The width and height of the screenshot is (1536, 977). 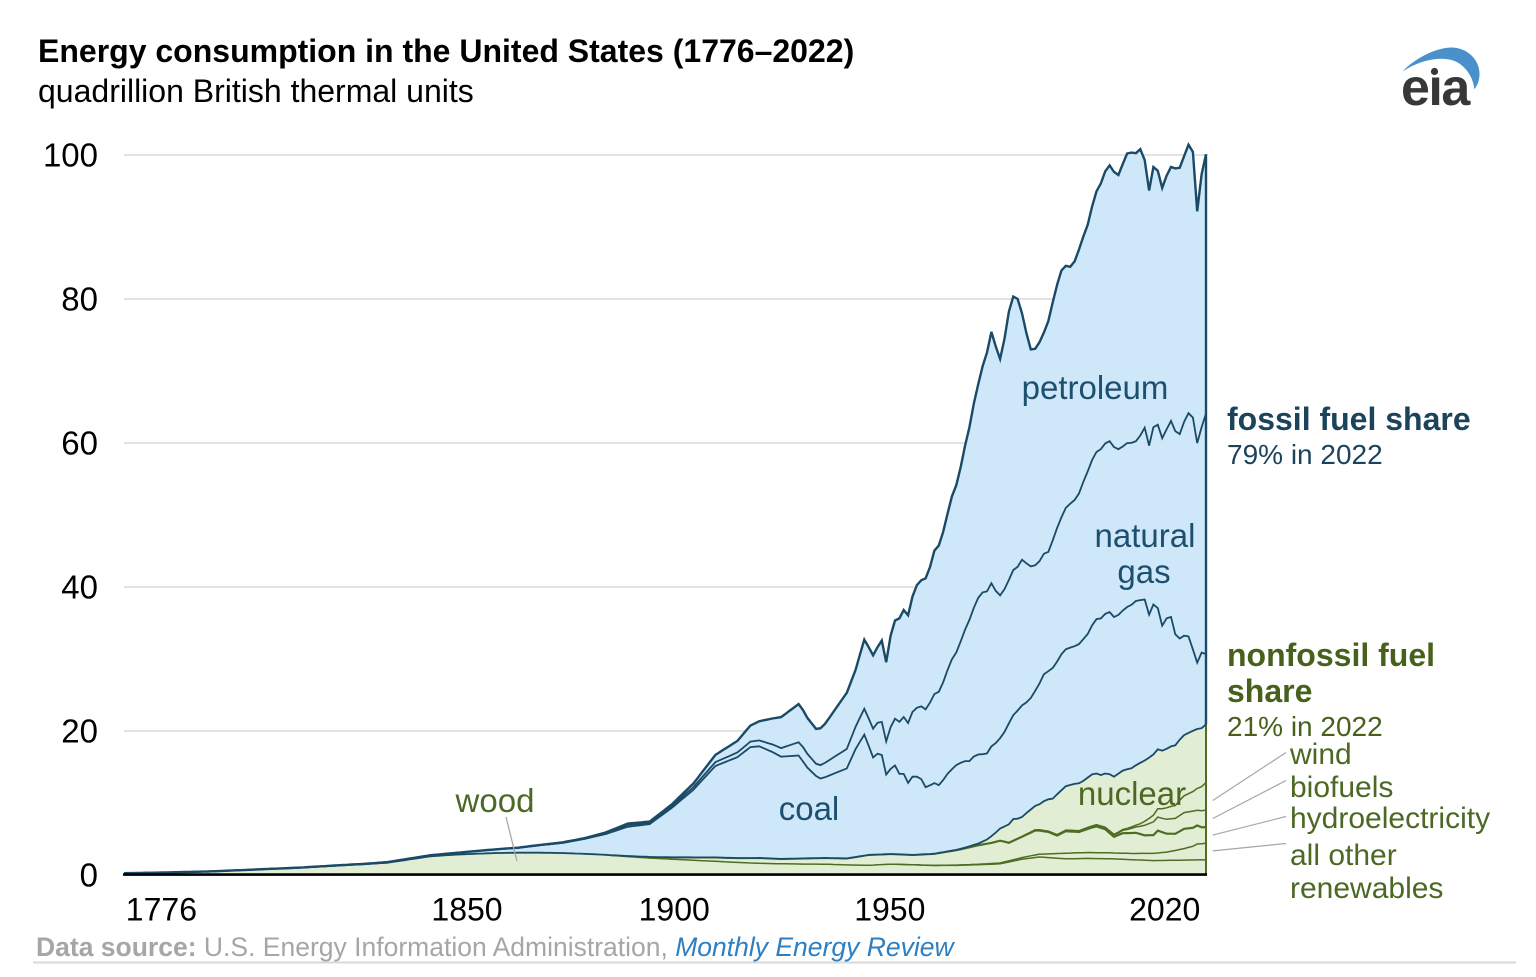 I want to click on svg-text: 100, so click(x=70, y=154).